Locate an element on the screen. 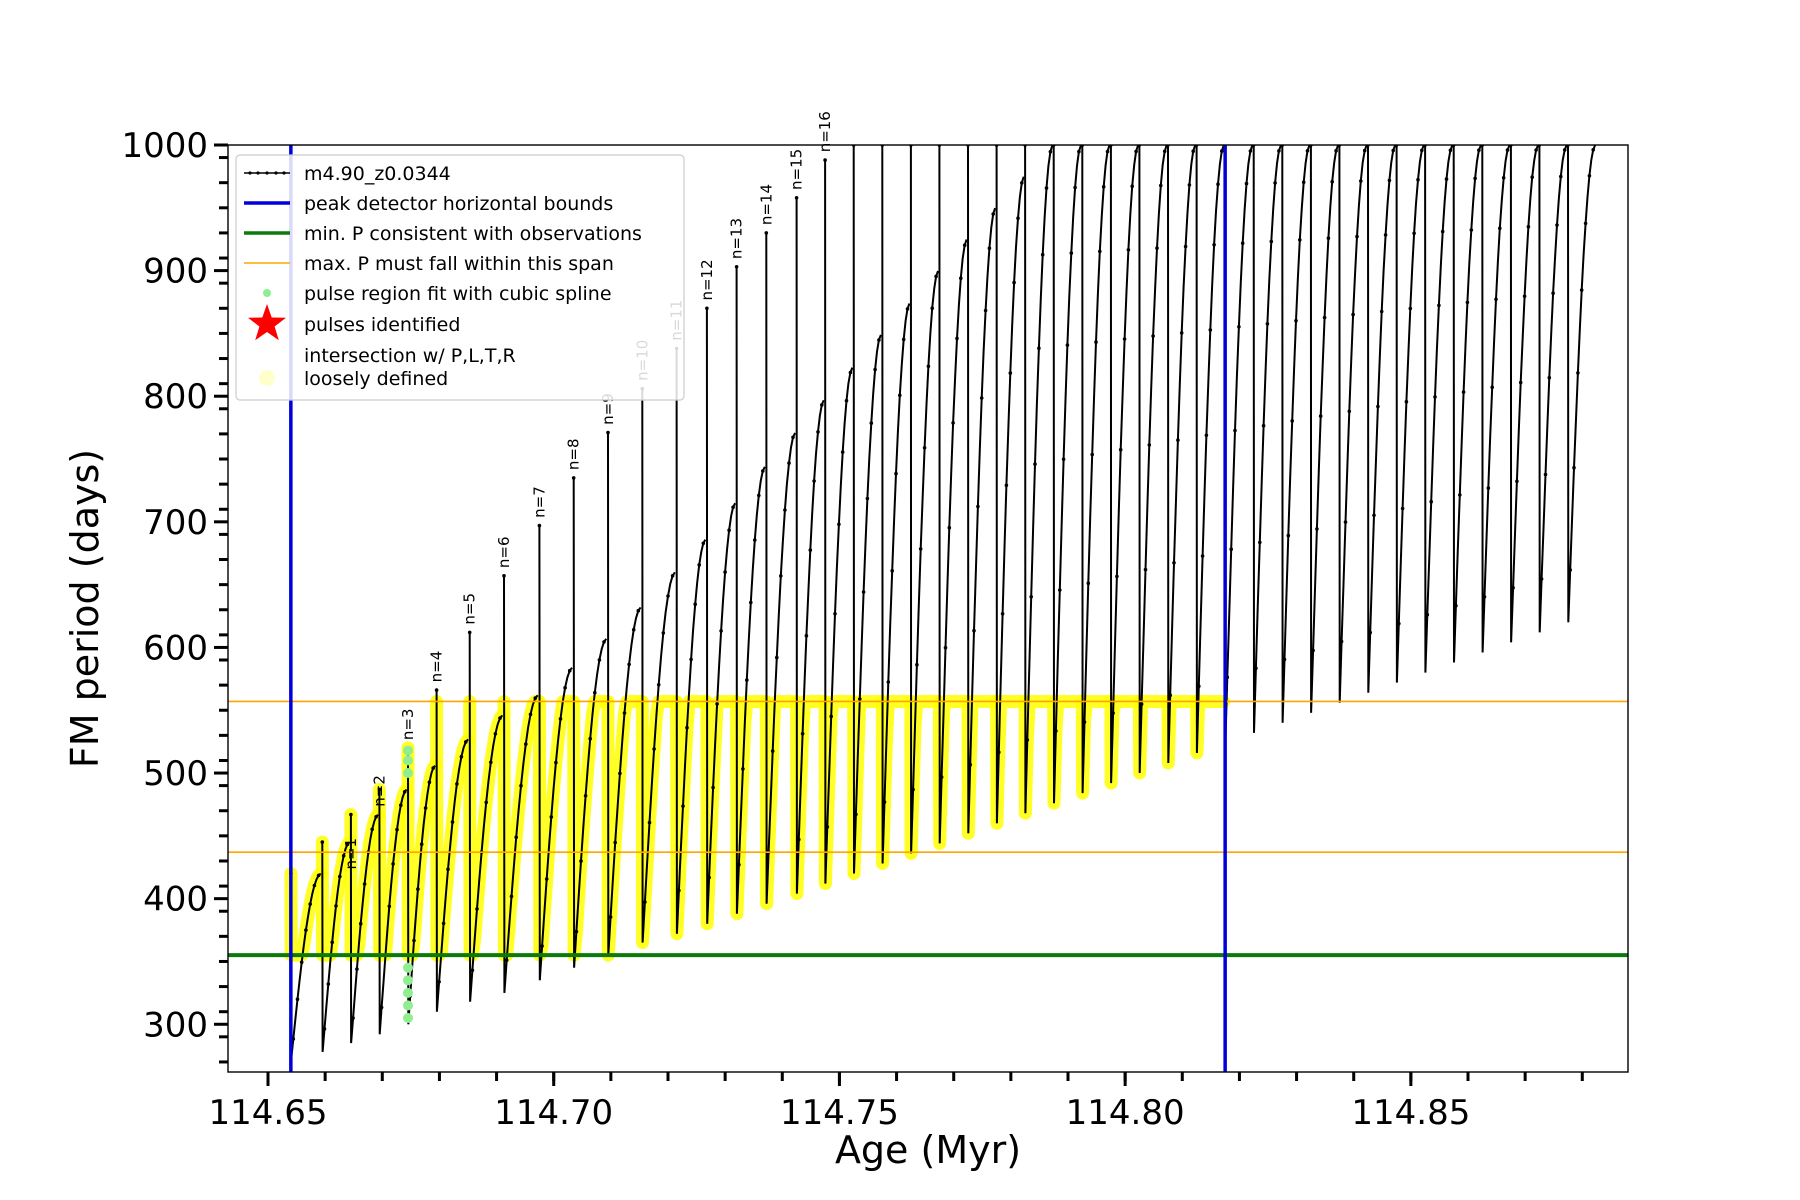 The image size is (1800, 1200). y-tick-label: 500 is located at coordinates (175, 774).